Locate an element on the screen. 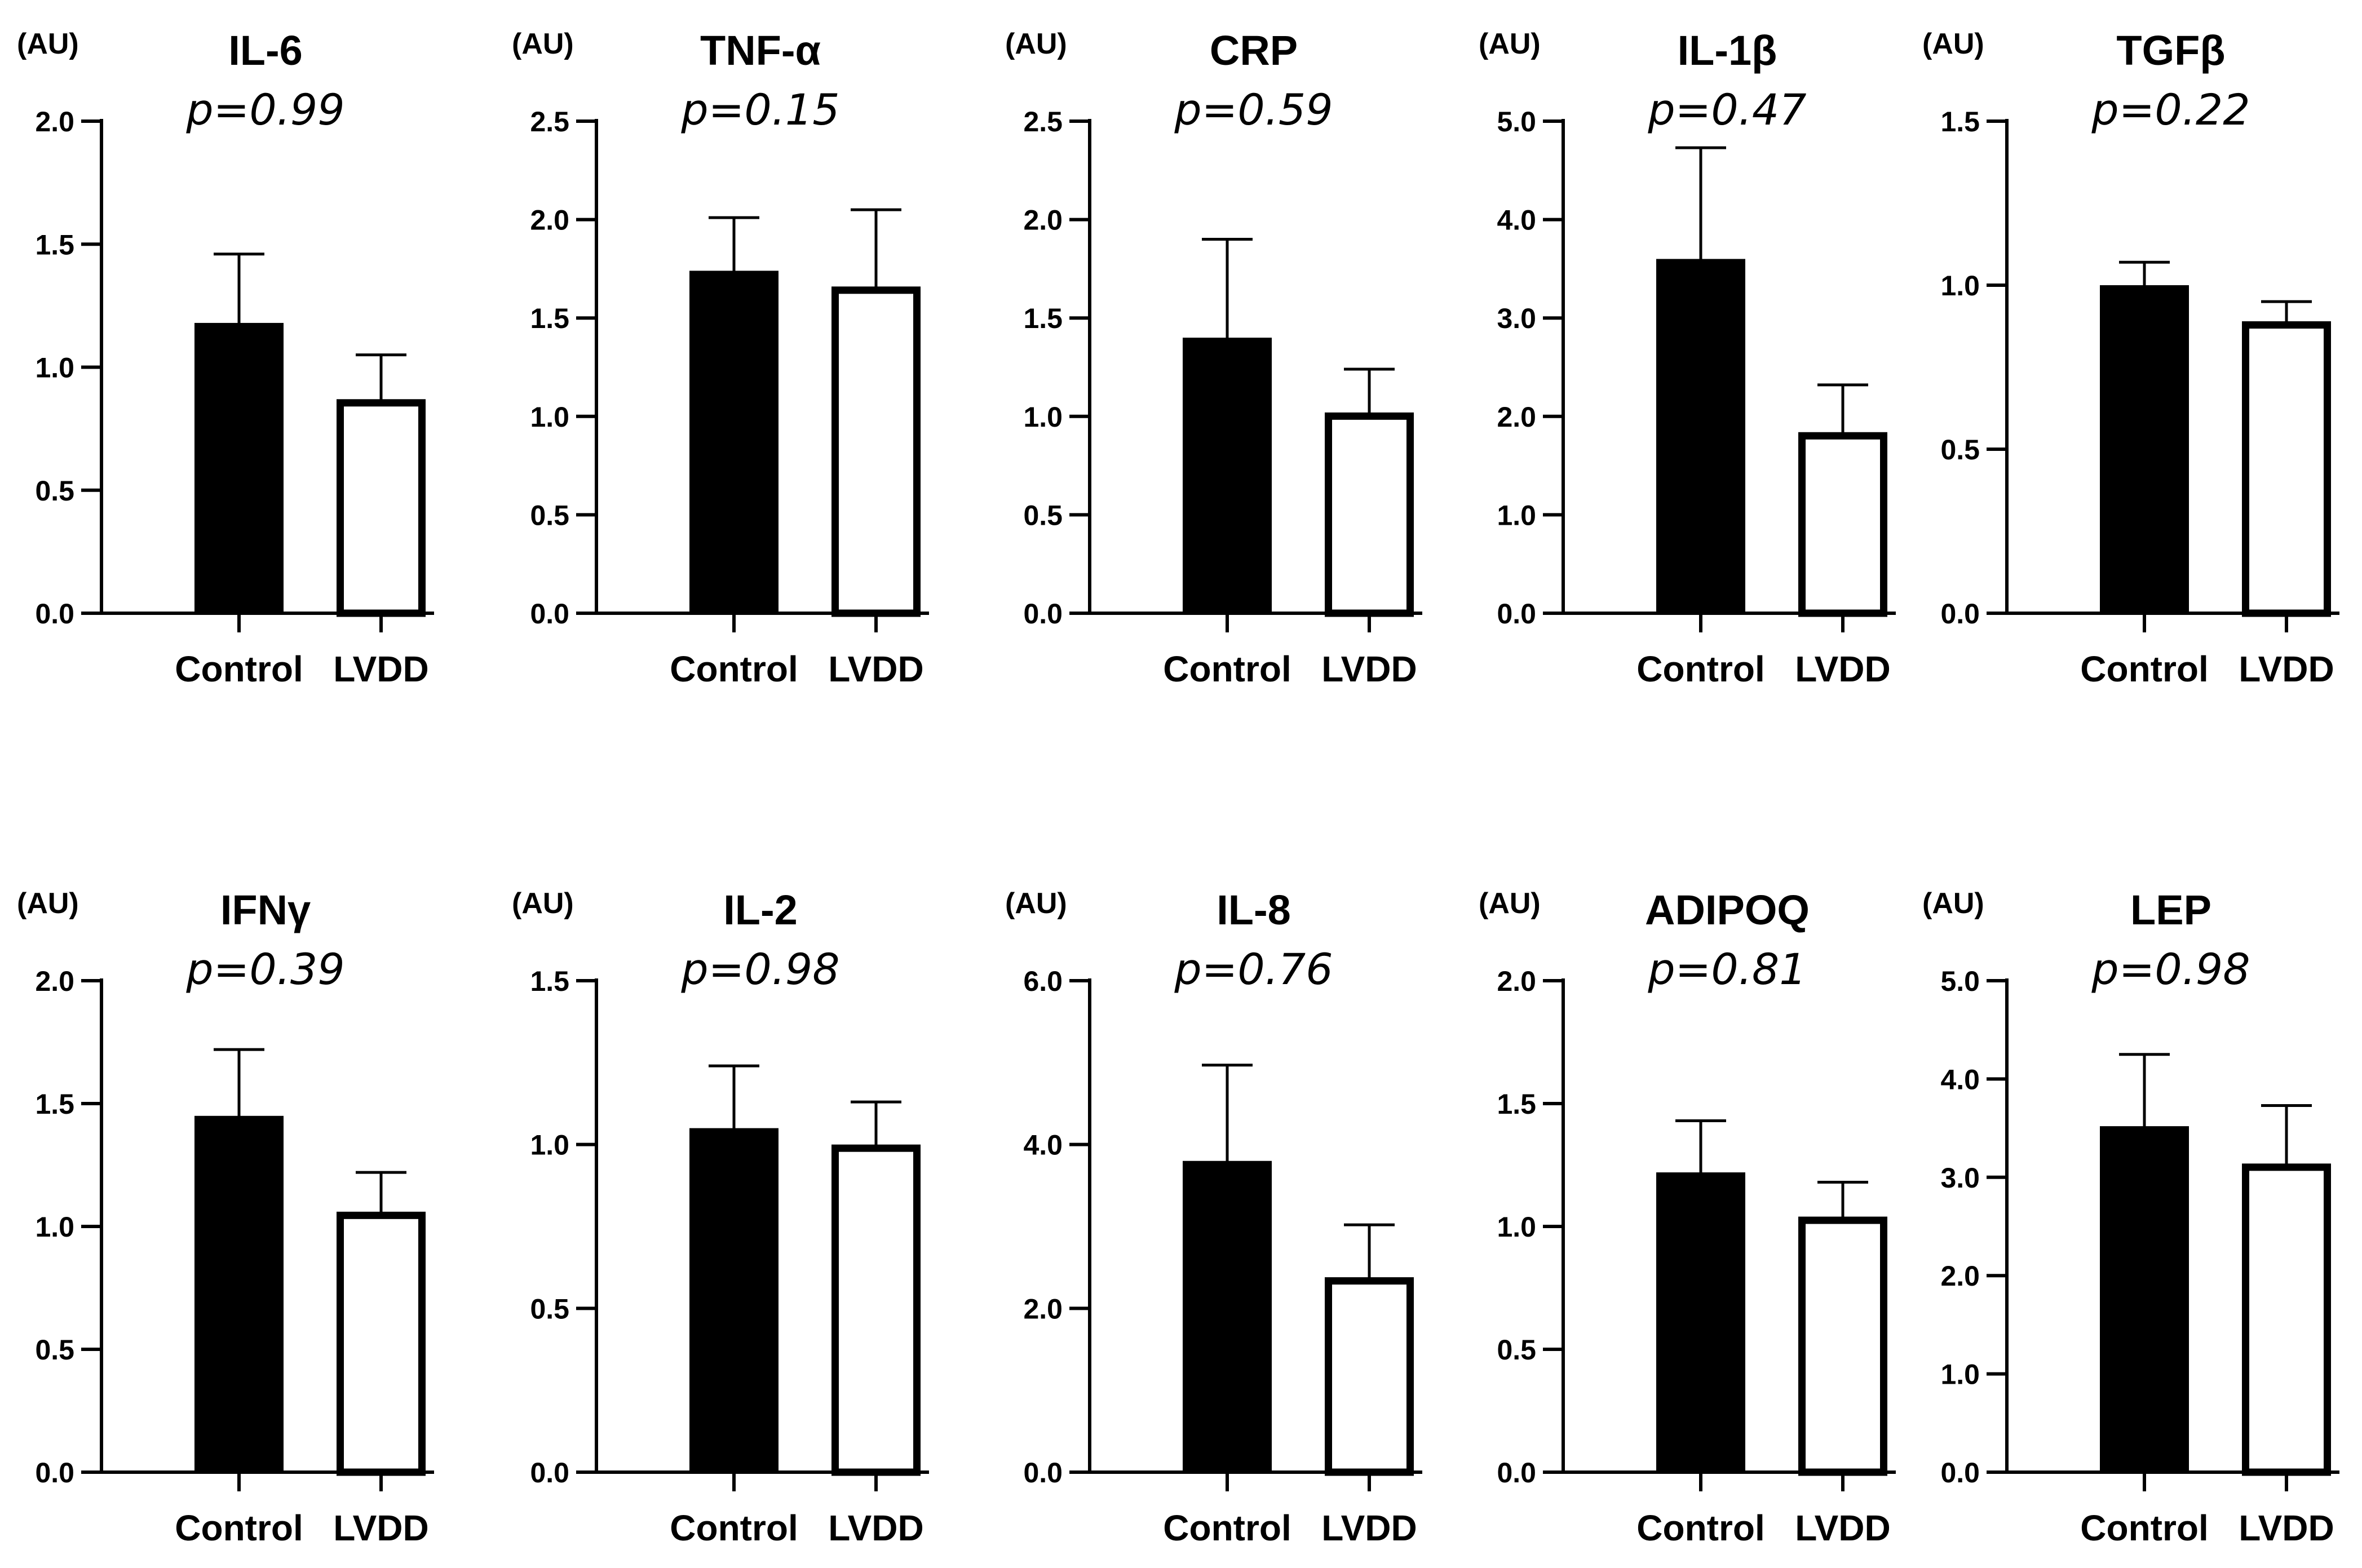 This screenshot has width=2362, height=1568. panel-ifn-: 0.0 0.5 1.0 1.5 2.0 (AU) IFNγ p=0.39 Control LVDD is located at coordinates (225, 1218).